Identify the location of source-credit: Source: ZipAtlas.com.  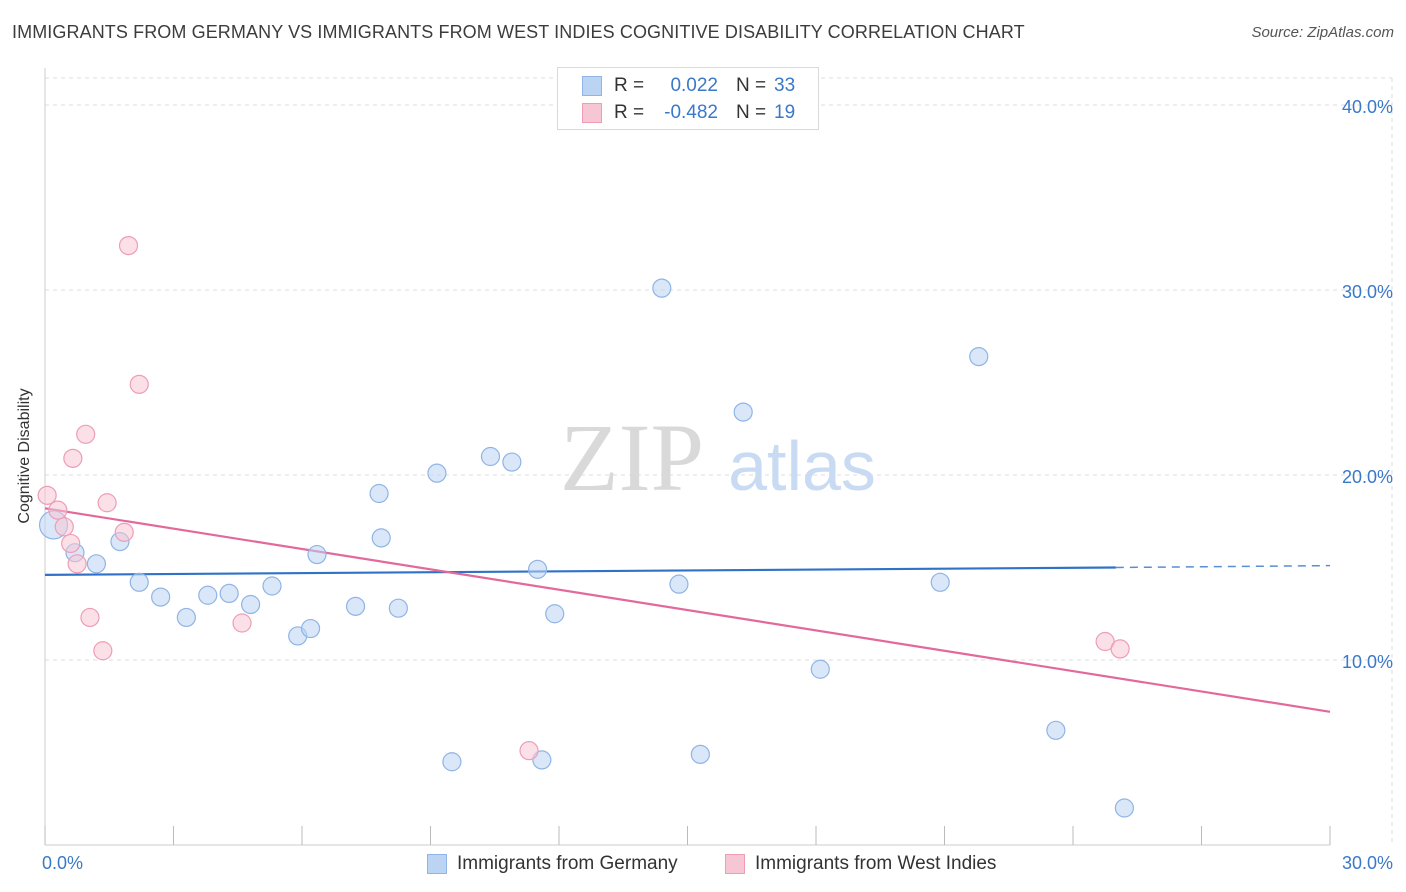
(1322, 32).